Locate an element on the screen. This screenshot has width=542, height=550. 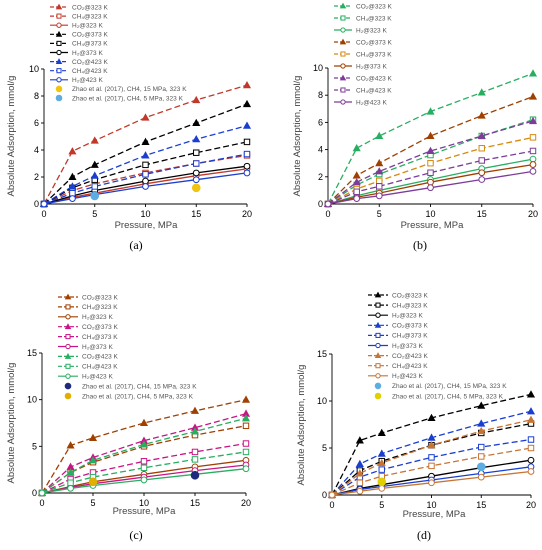
y-tick-label: 8 is located at coordinates (36, 96).